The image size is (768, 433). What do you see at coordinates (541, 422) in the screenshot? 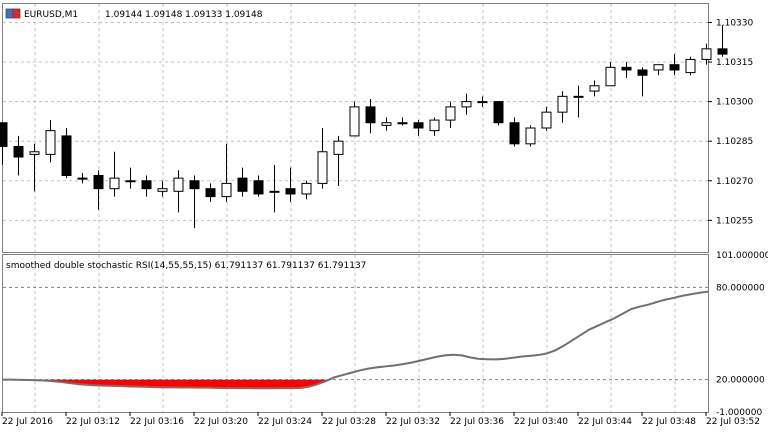
I see `time-label: 22 Jul 03:40` at bounding box center [541, 422].